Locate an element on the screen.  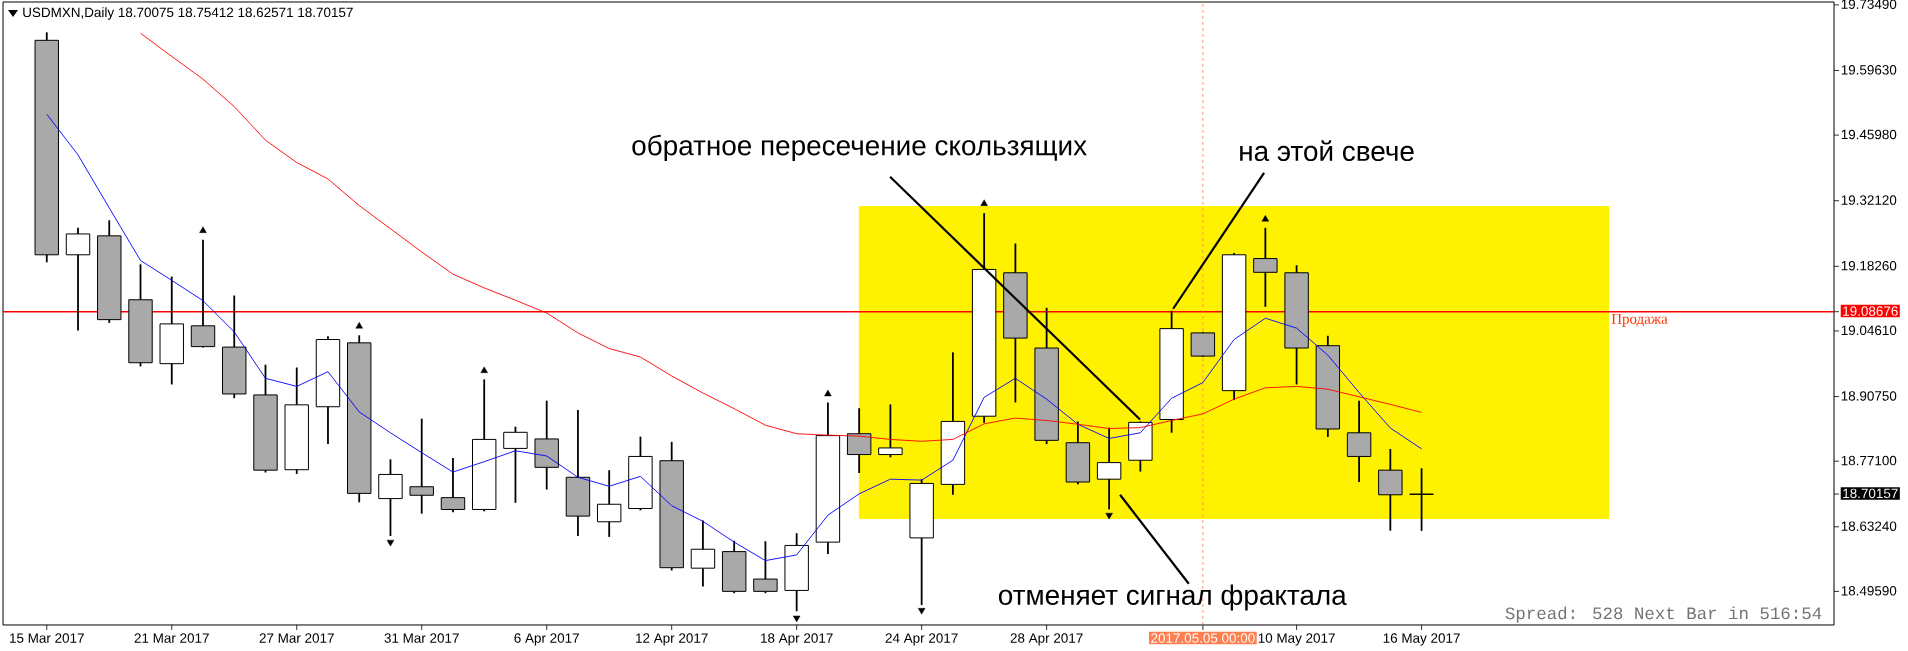
y-tick-label: 18.77100 is located at coordinates (1869, 460).